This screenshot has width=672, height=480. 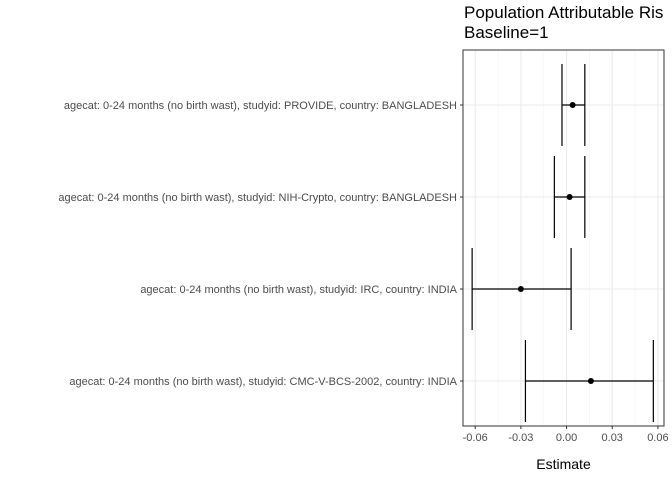 I want to click on x-axis-label: Estimate, so click(x=563, y=464).